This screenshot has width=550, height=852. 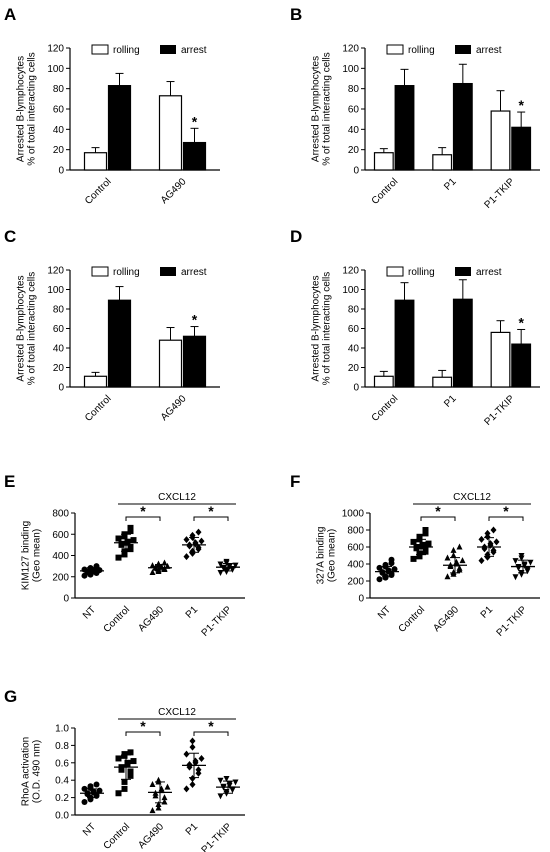 I want to click on y-tick-label: 0.6, so click(x=62, y=763).